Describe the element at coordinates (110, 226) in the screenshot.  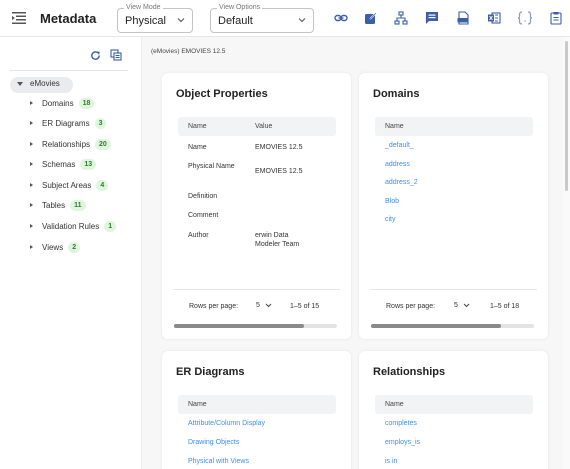
I see `count-badge: 1` at that location.